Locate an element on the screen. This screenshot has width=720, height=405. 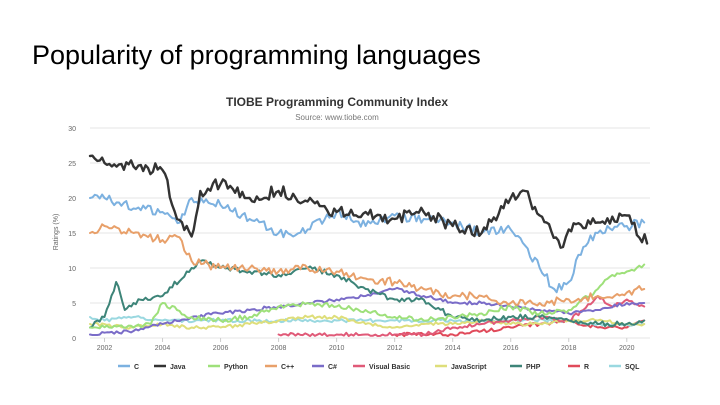
y-tick-label: 20 is located at coordinates (72, 199).